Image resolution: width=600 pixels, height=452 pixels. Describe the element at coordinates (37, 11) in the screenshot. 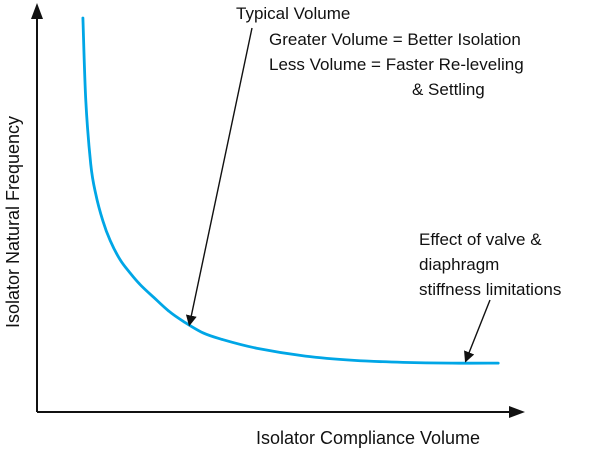

I see `y-axis-arrow-icon` at that location.